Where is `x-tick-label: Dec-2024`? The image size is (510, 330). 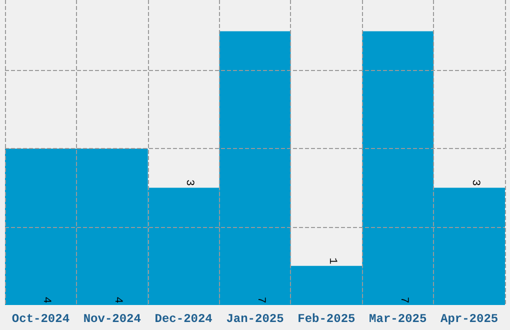
x-tick-label: Dec-2024 is located at coordinates (183, 319).